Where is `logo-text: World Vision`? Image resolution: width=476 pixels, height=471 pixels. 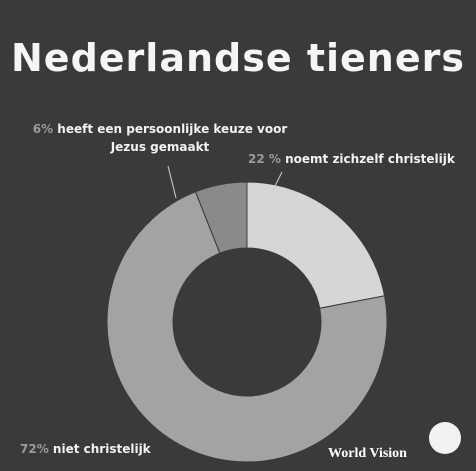
logo-text: World Vision is located at coordinates (367, 453).